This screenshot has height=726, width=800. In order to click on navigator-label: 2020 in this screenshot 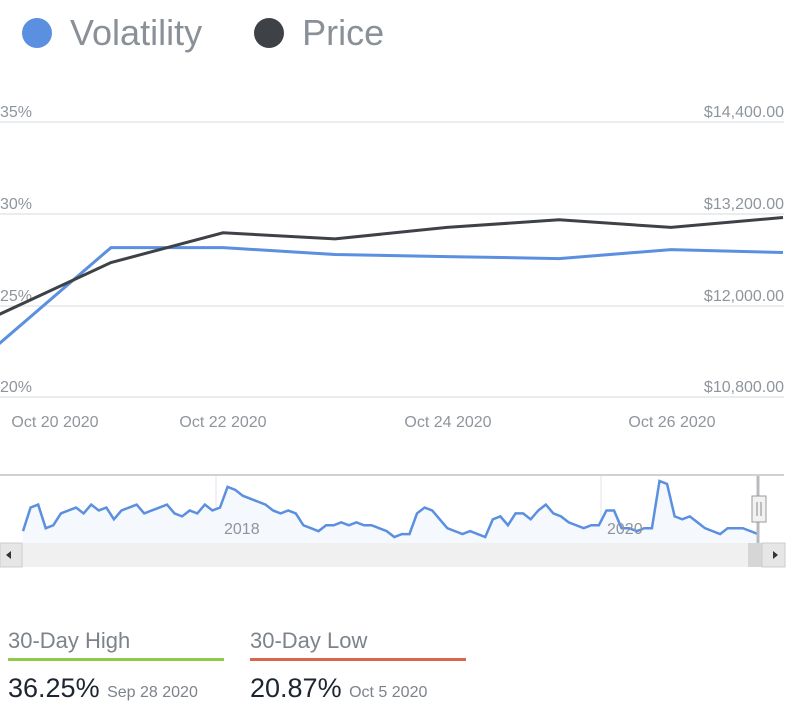, I will do `click(625, 529)`.